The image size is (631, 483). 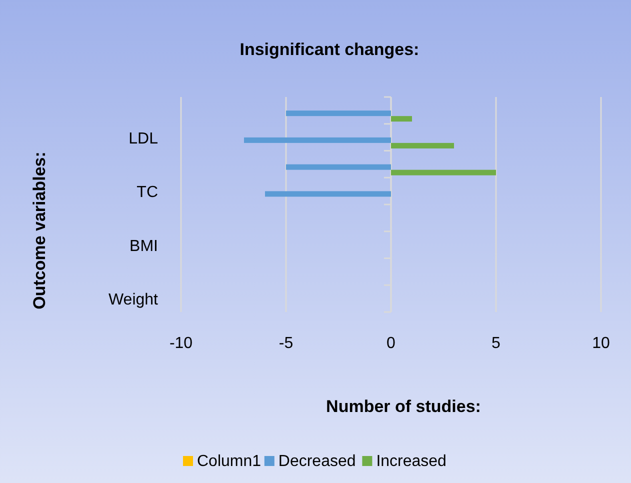 I want to click on y-tick-label: BMI, so click(x=144, y=246).